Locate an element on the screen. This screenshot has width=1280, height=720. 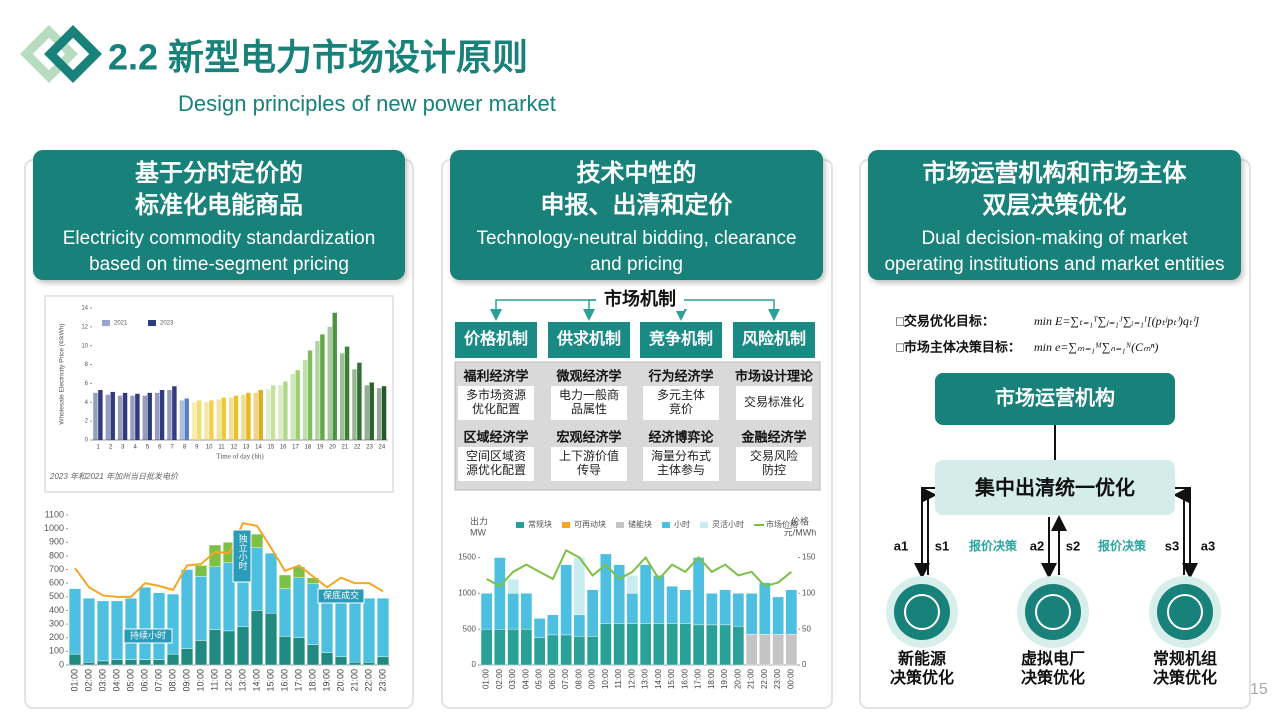
x-tick-label: 20:00 is located at coordinates (737, 678).